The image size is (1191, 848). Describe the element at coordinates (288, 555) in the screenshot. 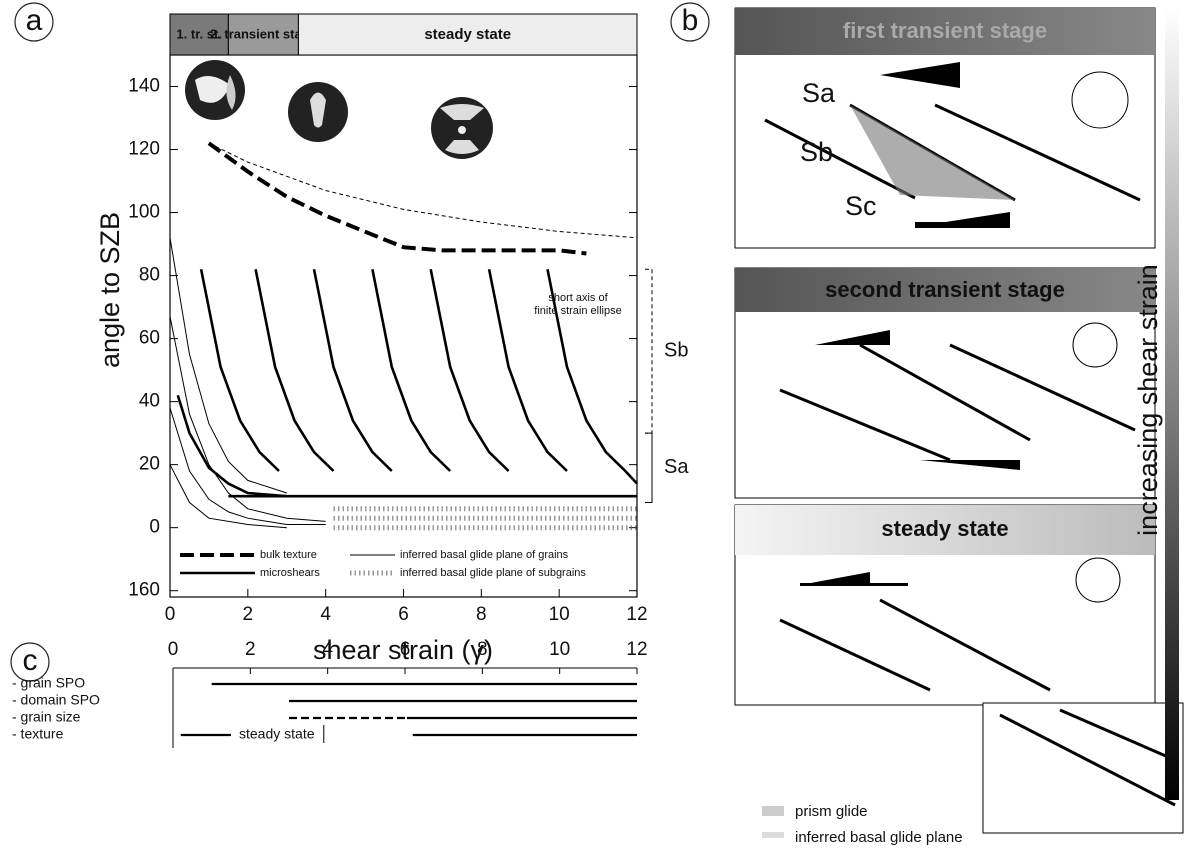

I see `legend-label: bulk texture` at that location.